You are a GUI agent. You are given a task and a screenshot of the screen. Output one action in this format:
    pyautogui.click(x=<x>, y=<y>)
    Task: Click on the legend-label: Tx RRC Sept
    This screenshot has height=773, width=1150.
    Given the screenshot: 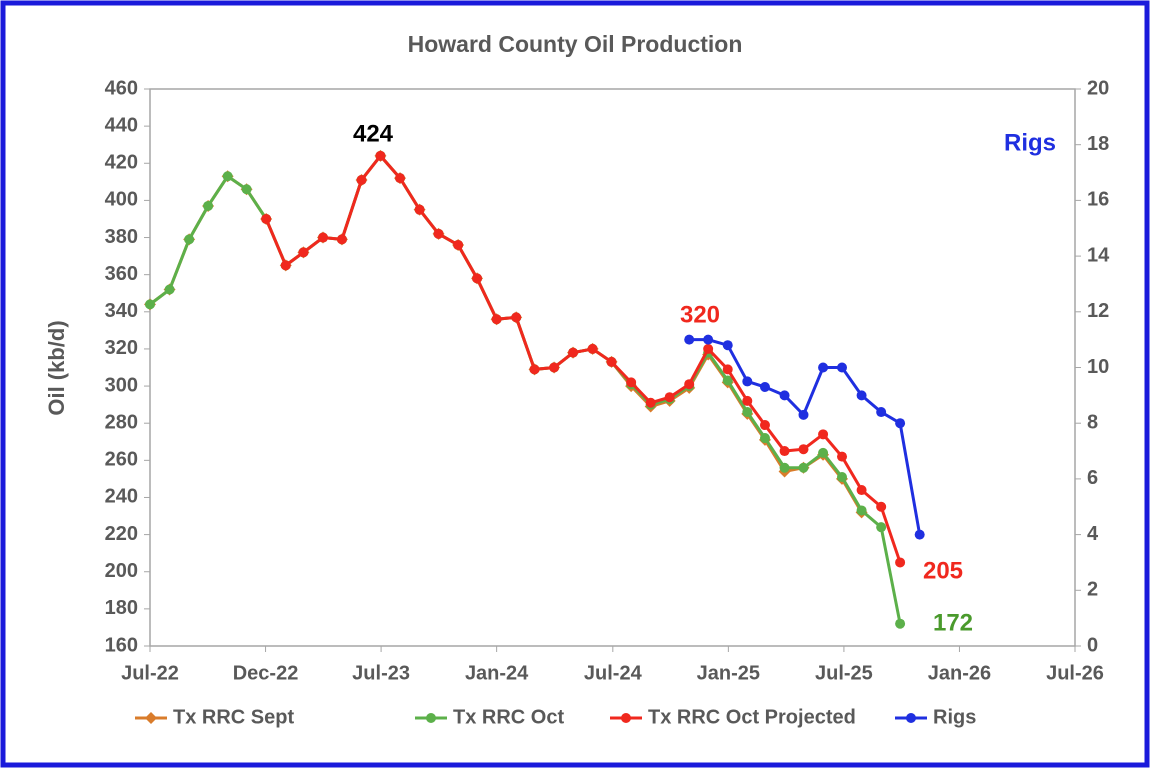 What is the action you would take?
    pyautogui.click(x=233, y=717)
    